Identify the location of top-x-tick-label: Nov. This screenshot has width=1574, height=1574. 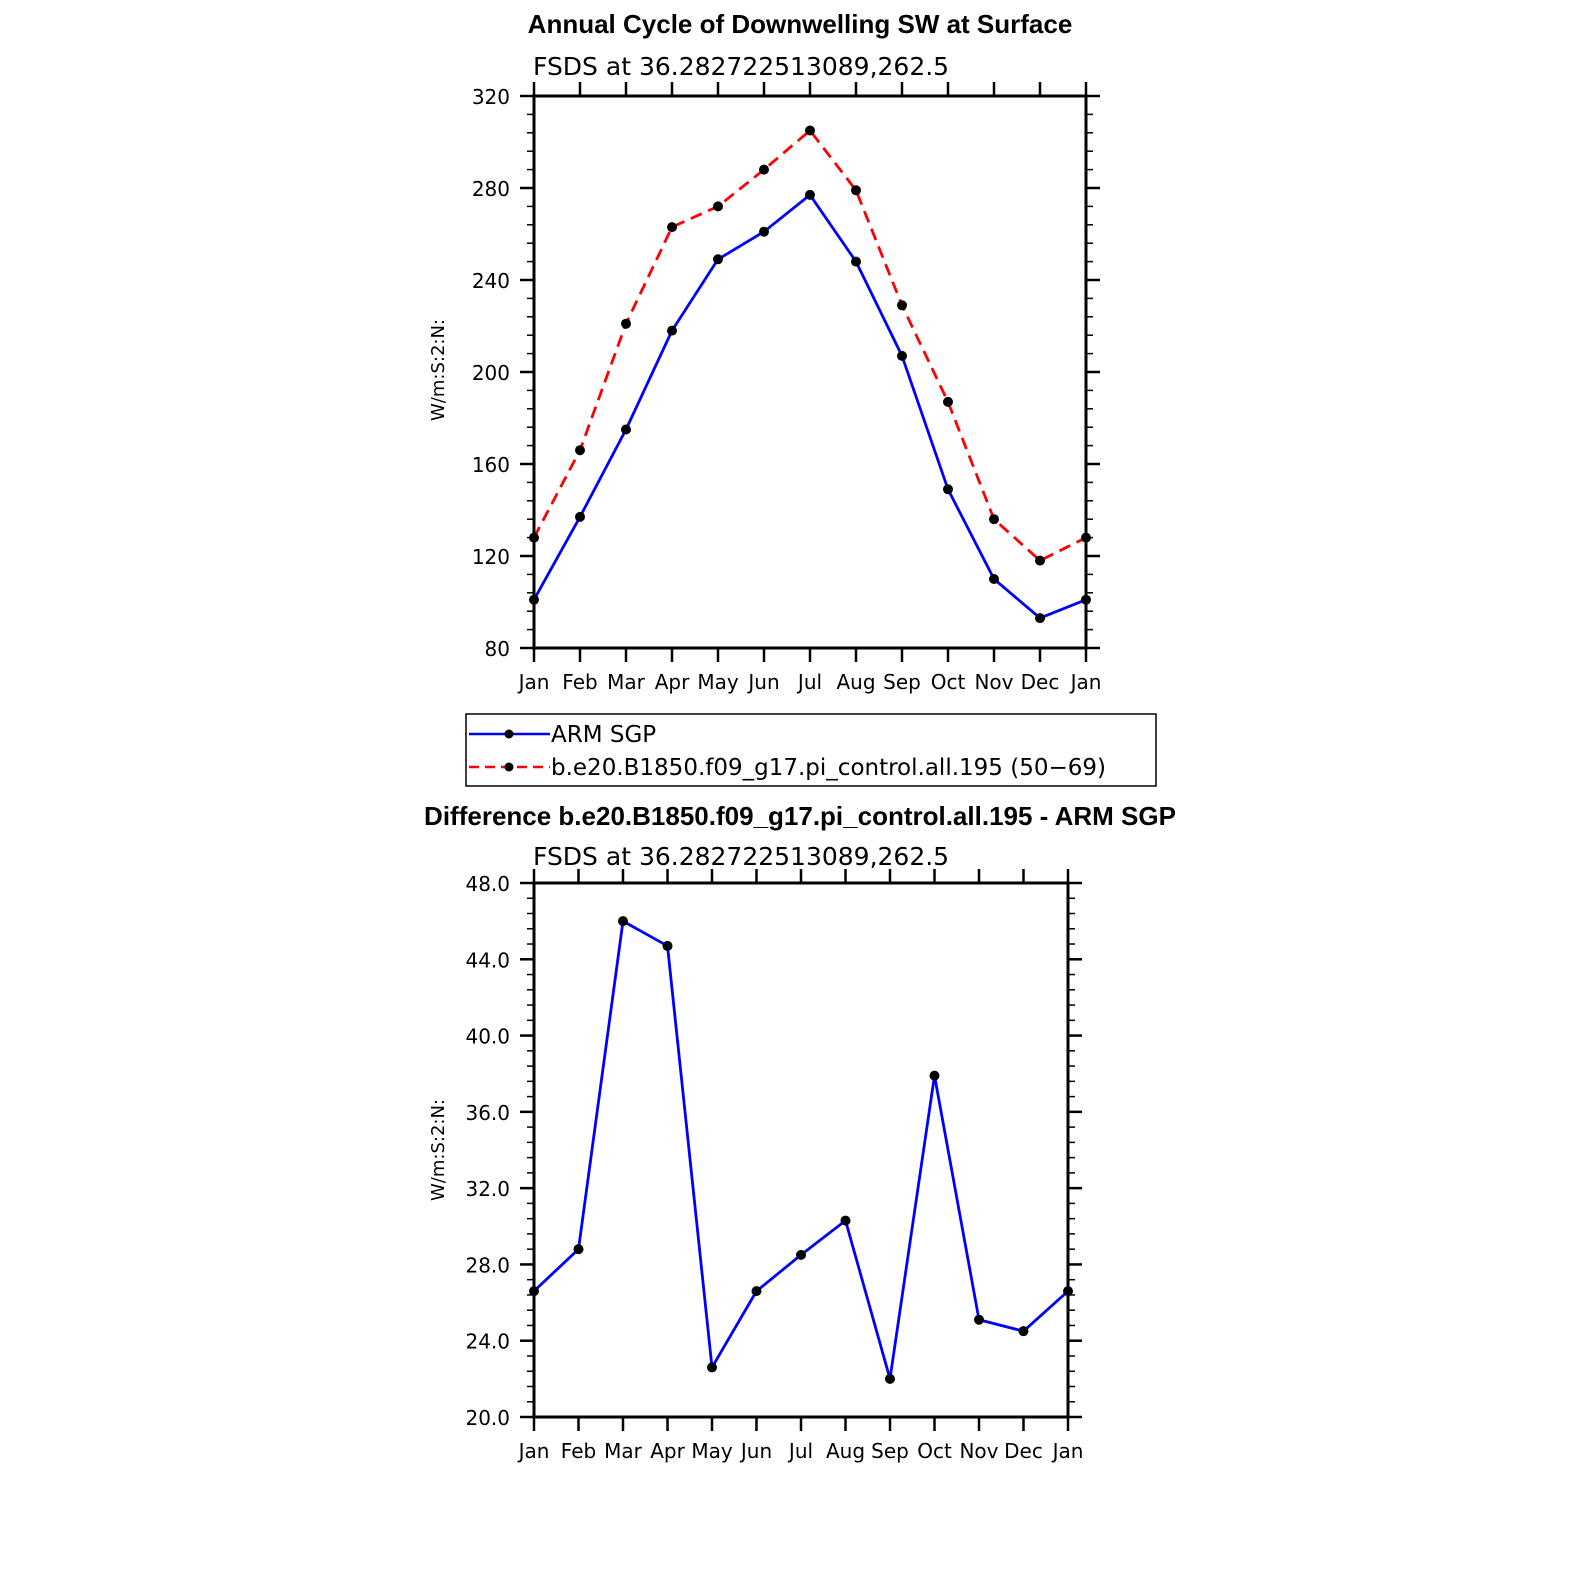
(993, 682).